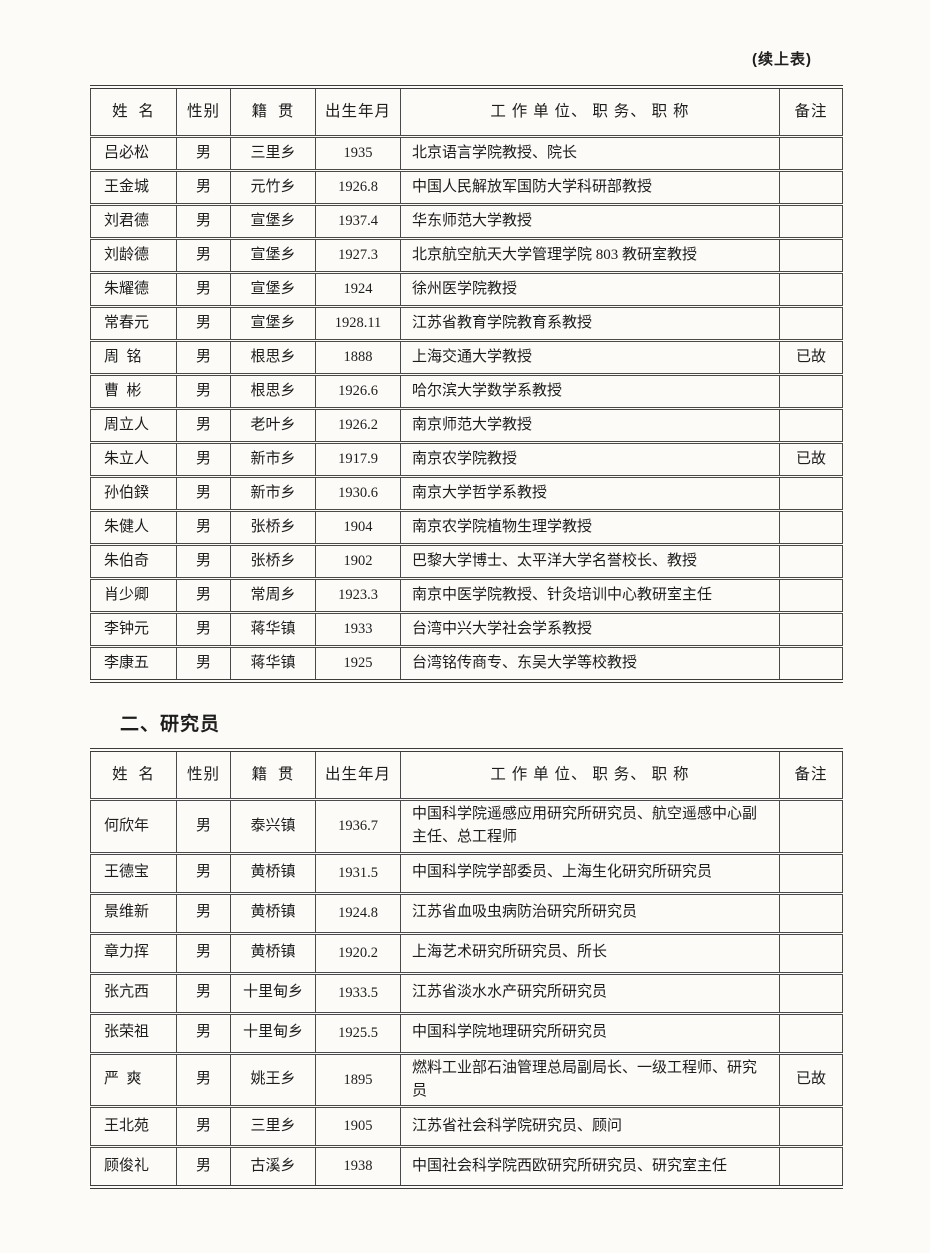 This screenshot has width=930, height=1253. What do you see at coordinates (133, 494) in the screenshot?
I see `cell-name: 孙伯鍨` at bounding box center [133, 494].